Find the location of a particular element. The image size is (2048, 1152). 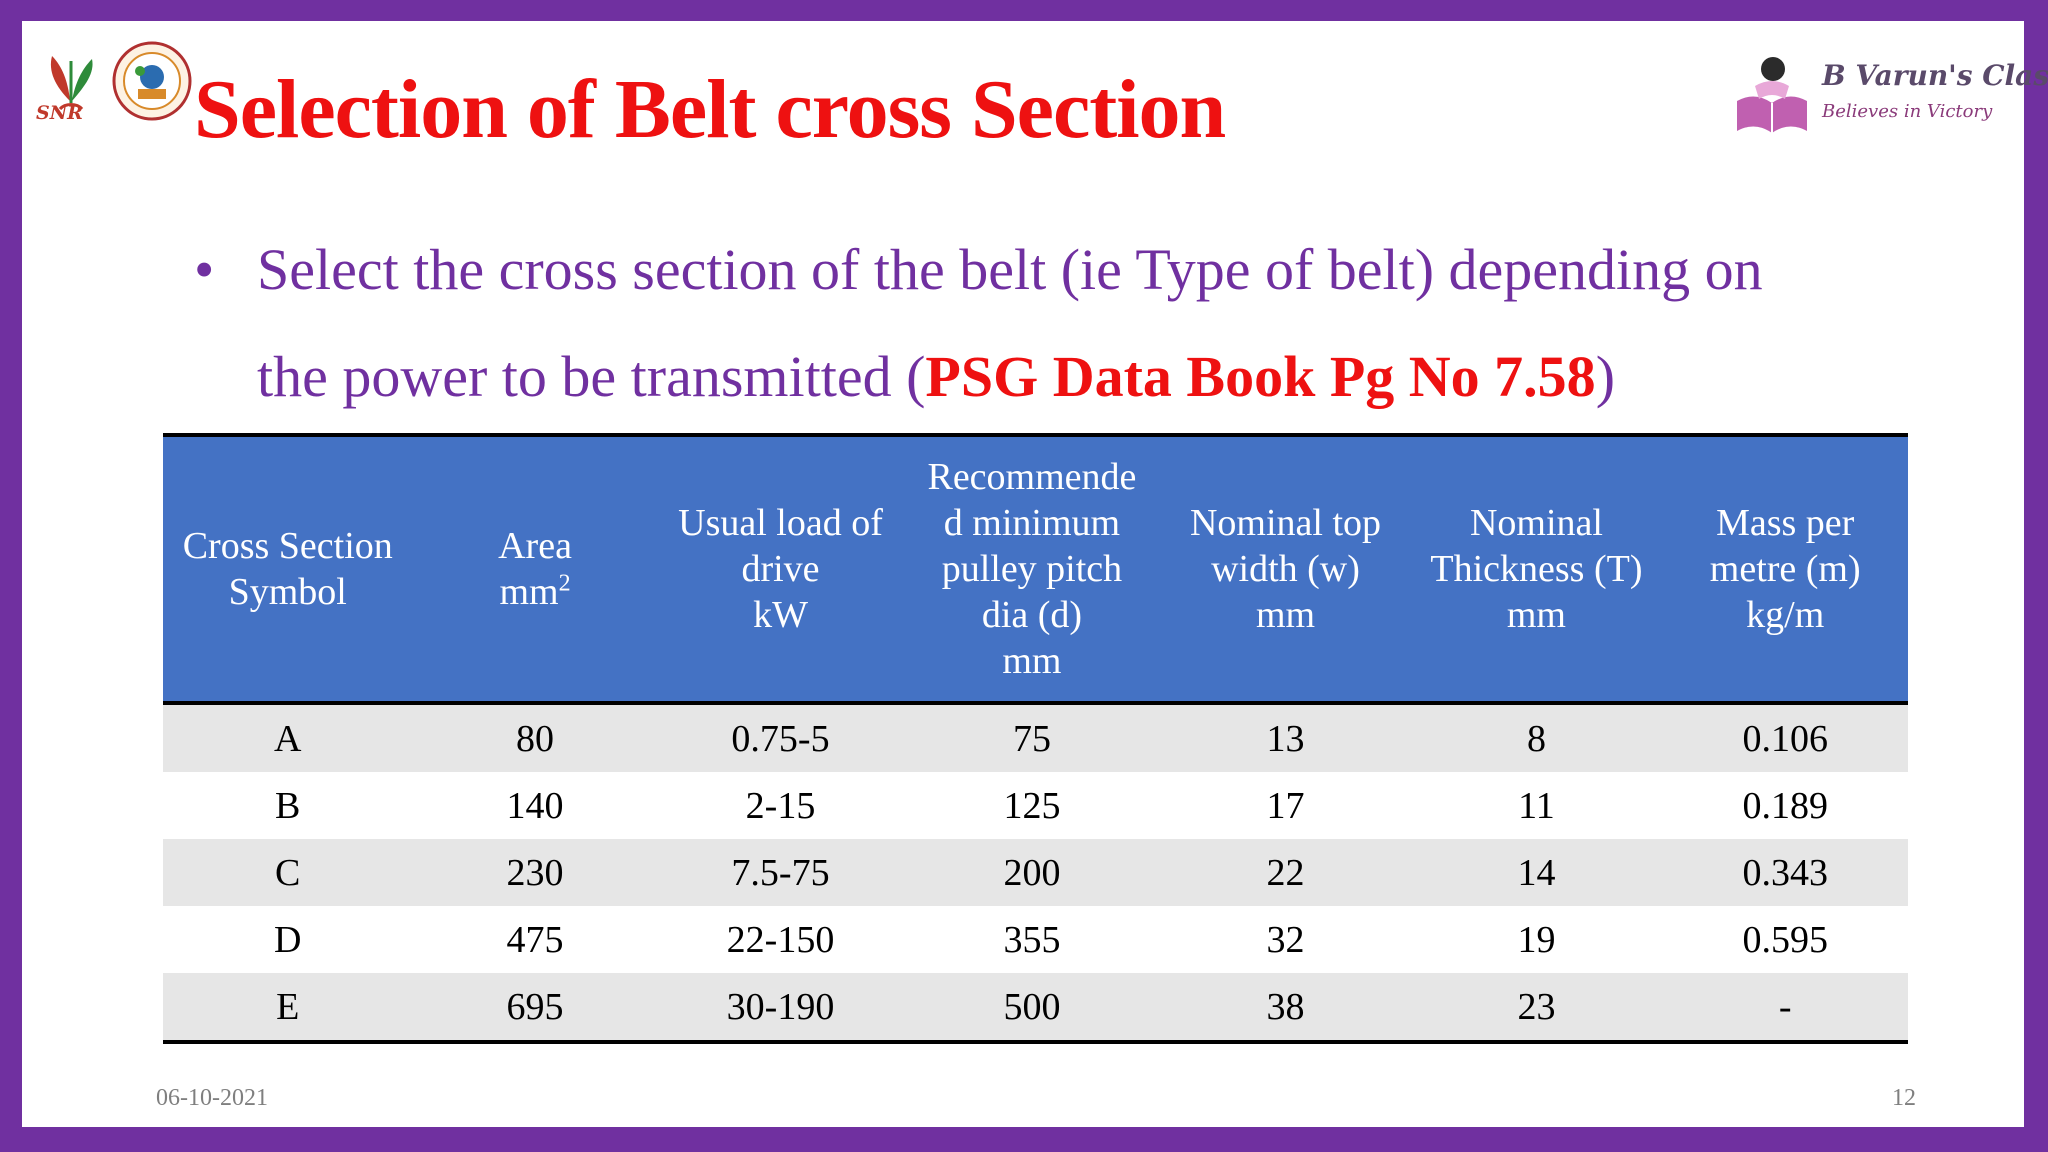

college-logos: SNR is located at coordinates (117, 86).